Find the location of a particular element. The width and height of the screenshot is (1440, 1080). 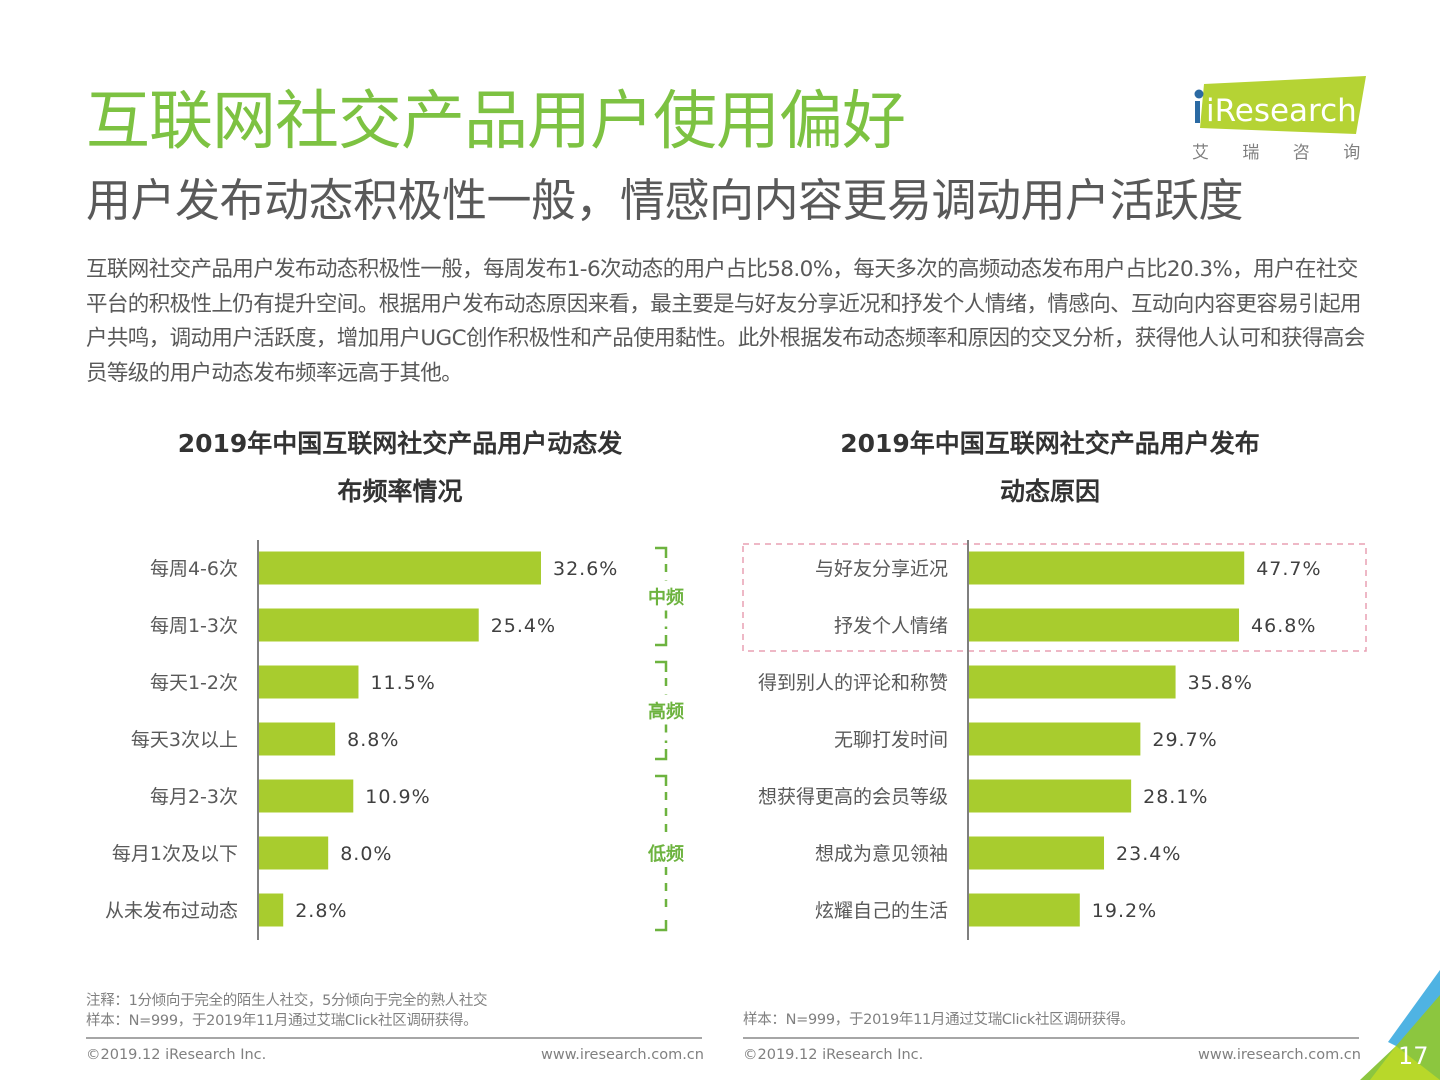

left-note-1: 注释：1分倾向于完全的陌生人社交，5分倾向于完全的熟人社交 is located at coordinates (287, 1001).